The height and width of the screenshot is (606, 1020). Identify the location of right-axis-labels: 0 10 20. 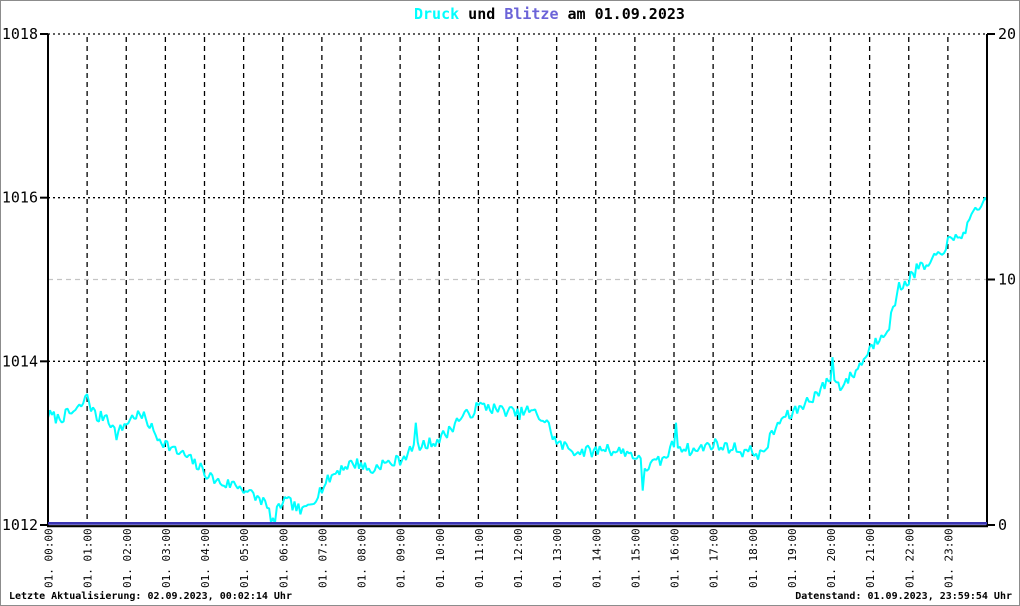
(1007, 279).